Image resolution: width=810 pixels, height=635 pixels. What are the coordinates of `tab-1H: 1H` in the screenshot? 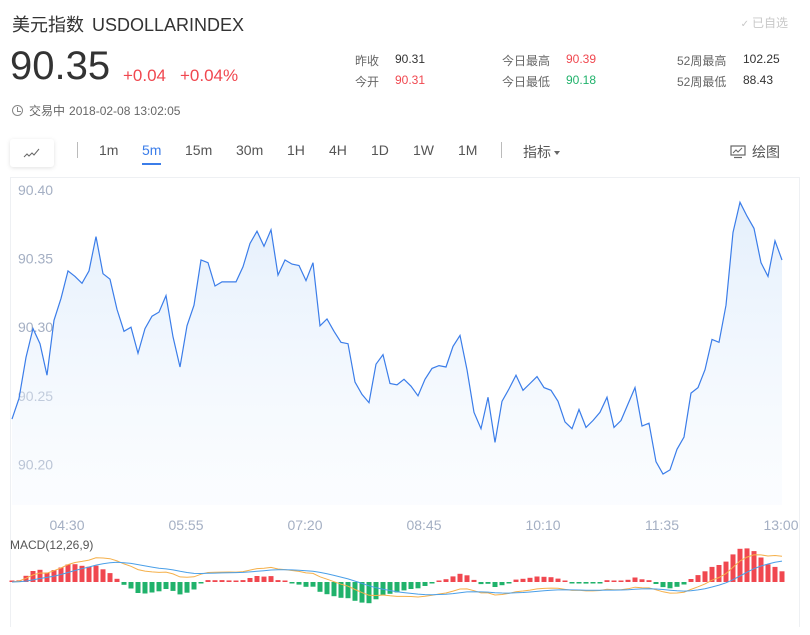 It's located at (296, 150).